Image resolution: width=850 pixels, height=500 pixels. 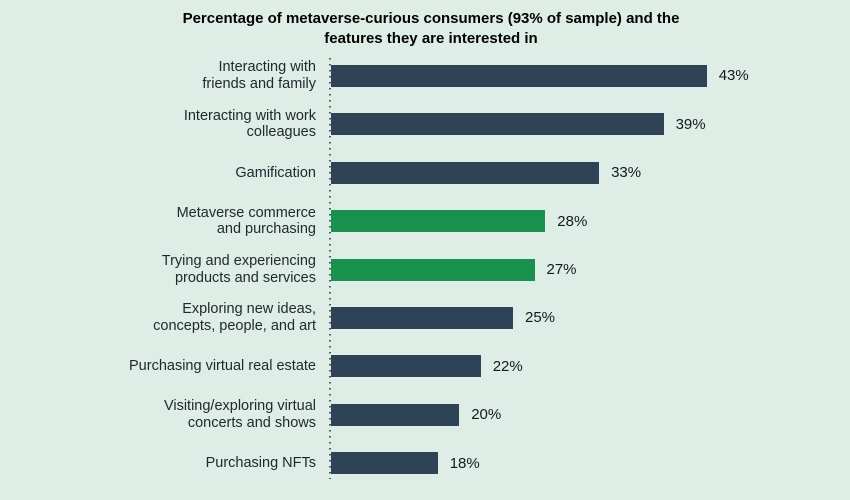 What do you see at coordinates (486, 415) in the screenshot?
I see `value-label: 20%` at bounding box center [486, 415].